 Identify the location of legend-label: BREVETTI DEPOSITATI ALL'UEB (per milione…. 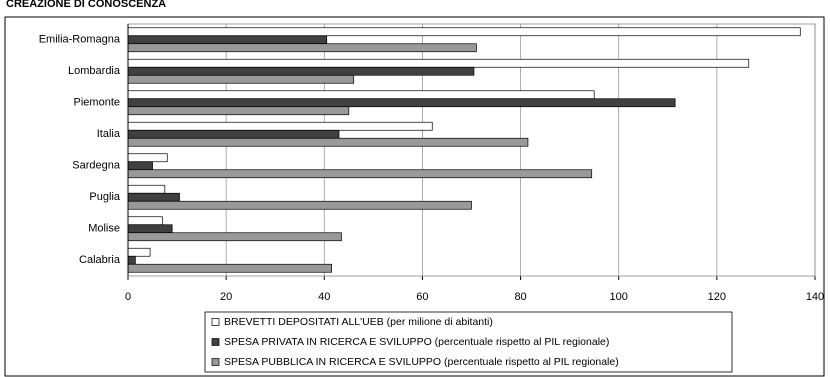
(358, 322).